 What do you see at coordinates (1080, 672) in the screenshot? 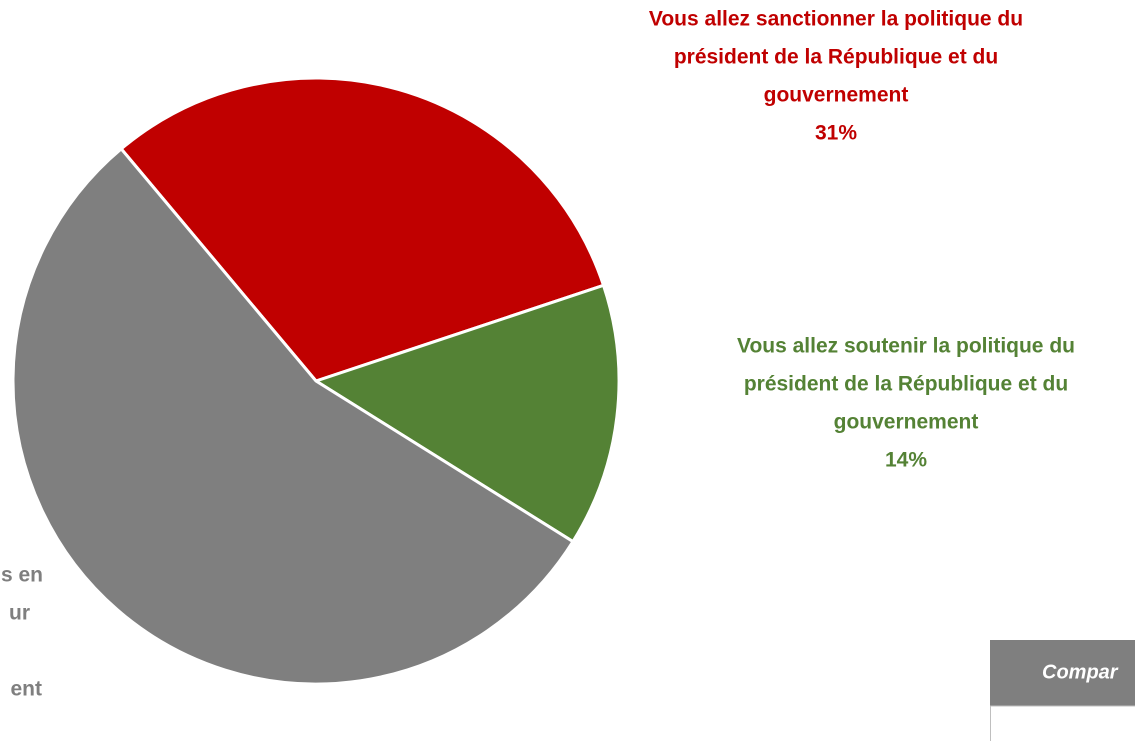
I see `table-header: Compar` at bounding box center [1080, 672].